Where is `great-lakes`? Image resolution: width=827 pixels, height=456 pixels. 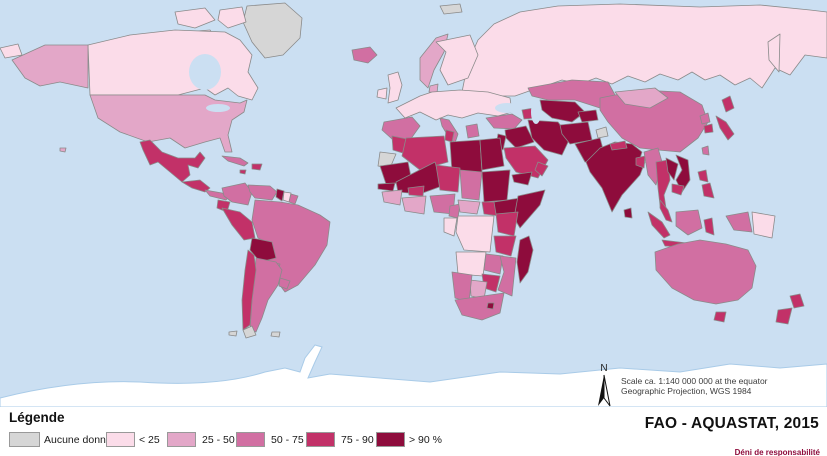
great-lakes is located at coordinates (218, 108).